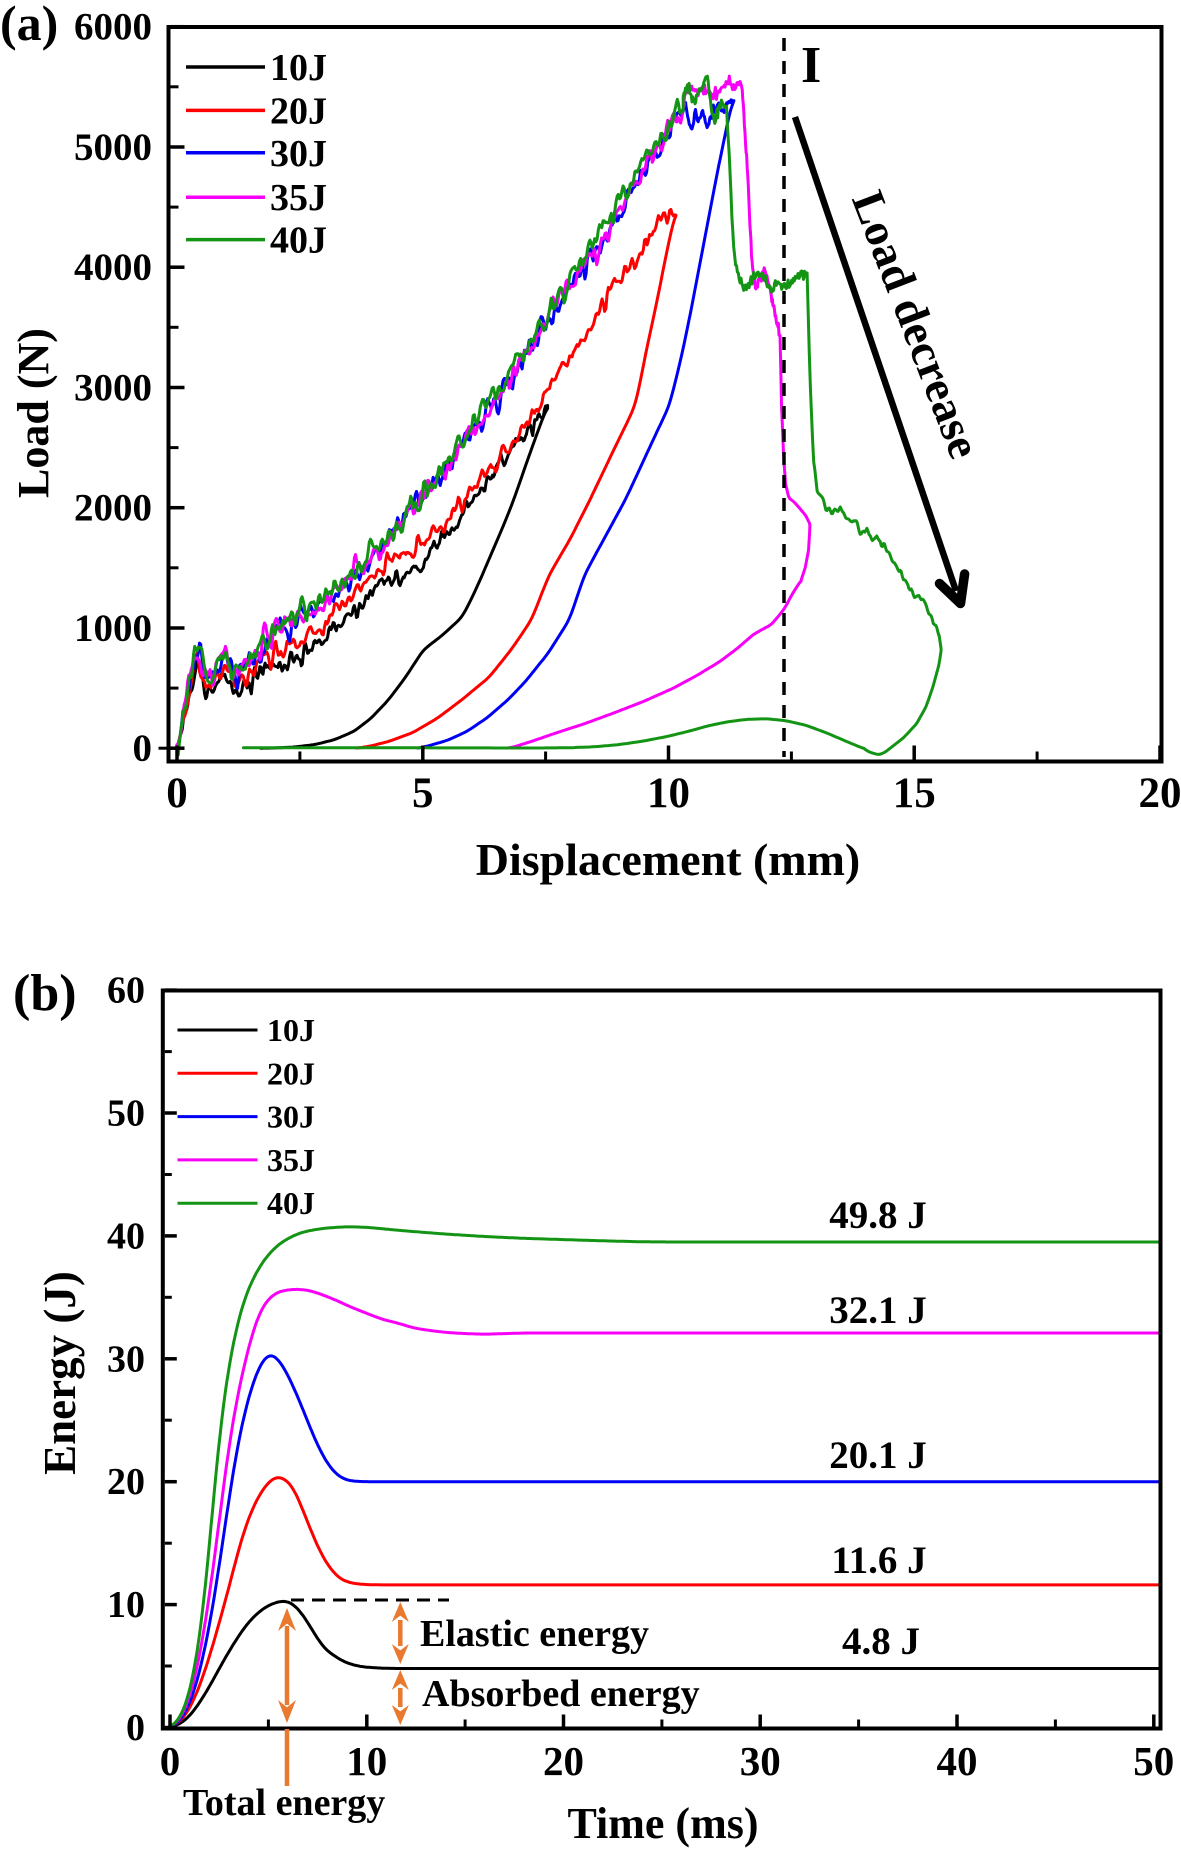 This screenshot has width=1181, height=1860. Describe the element at coordinates (113, 147) in the screenshot. I see `svg-text: 5000` at that location.